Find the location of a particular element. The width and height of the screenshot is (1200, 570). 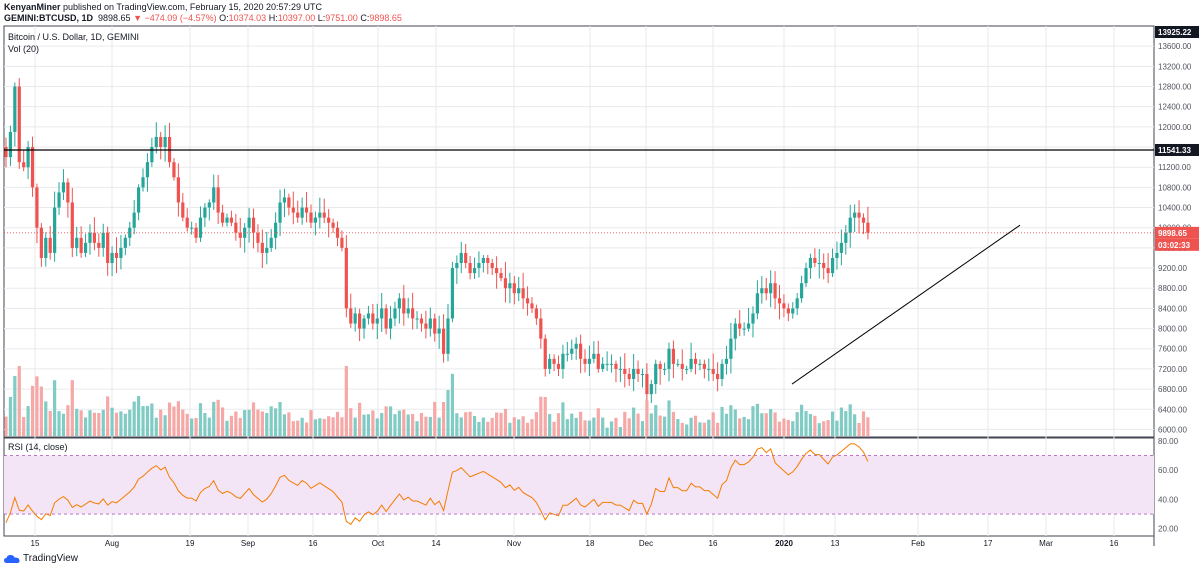

countdown-tag: 03:02:33 is located at coordinates (1174, 245).